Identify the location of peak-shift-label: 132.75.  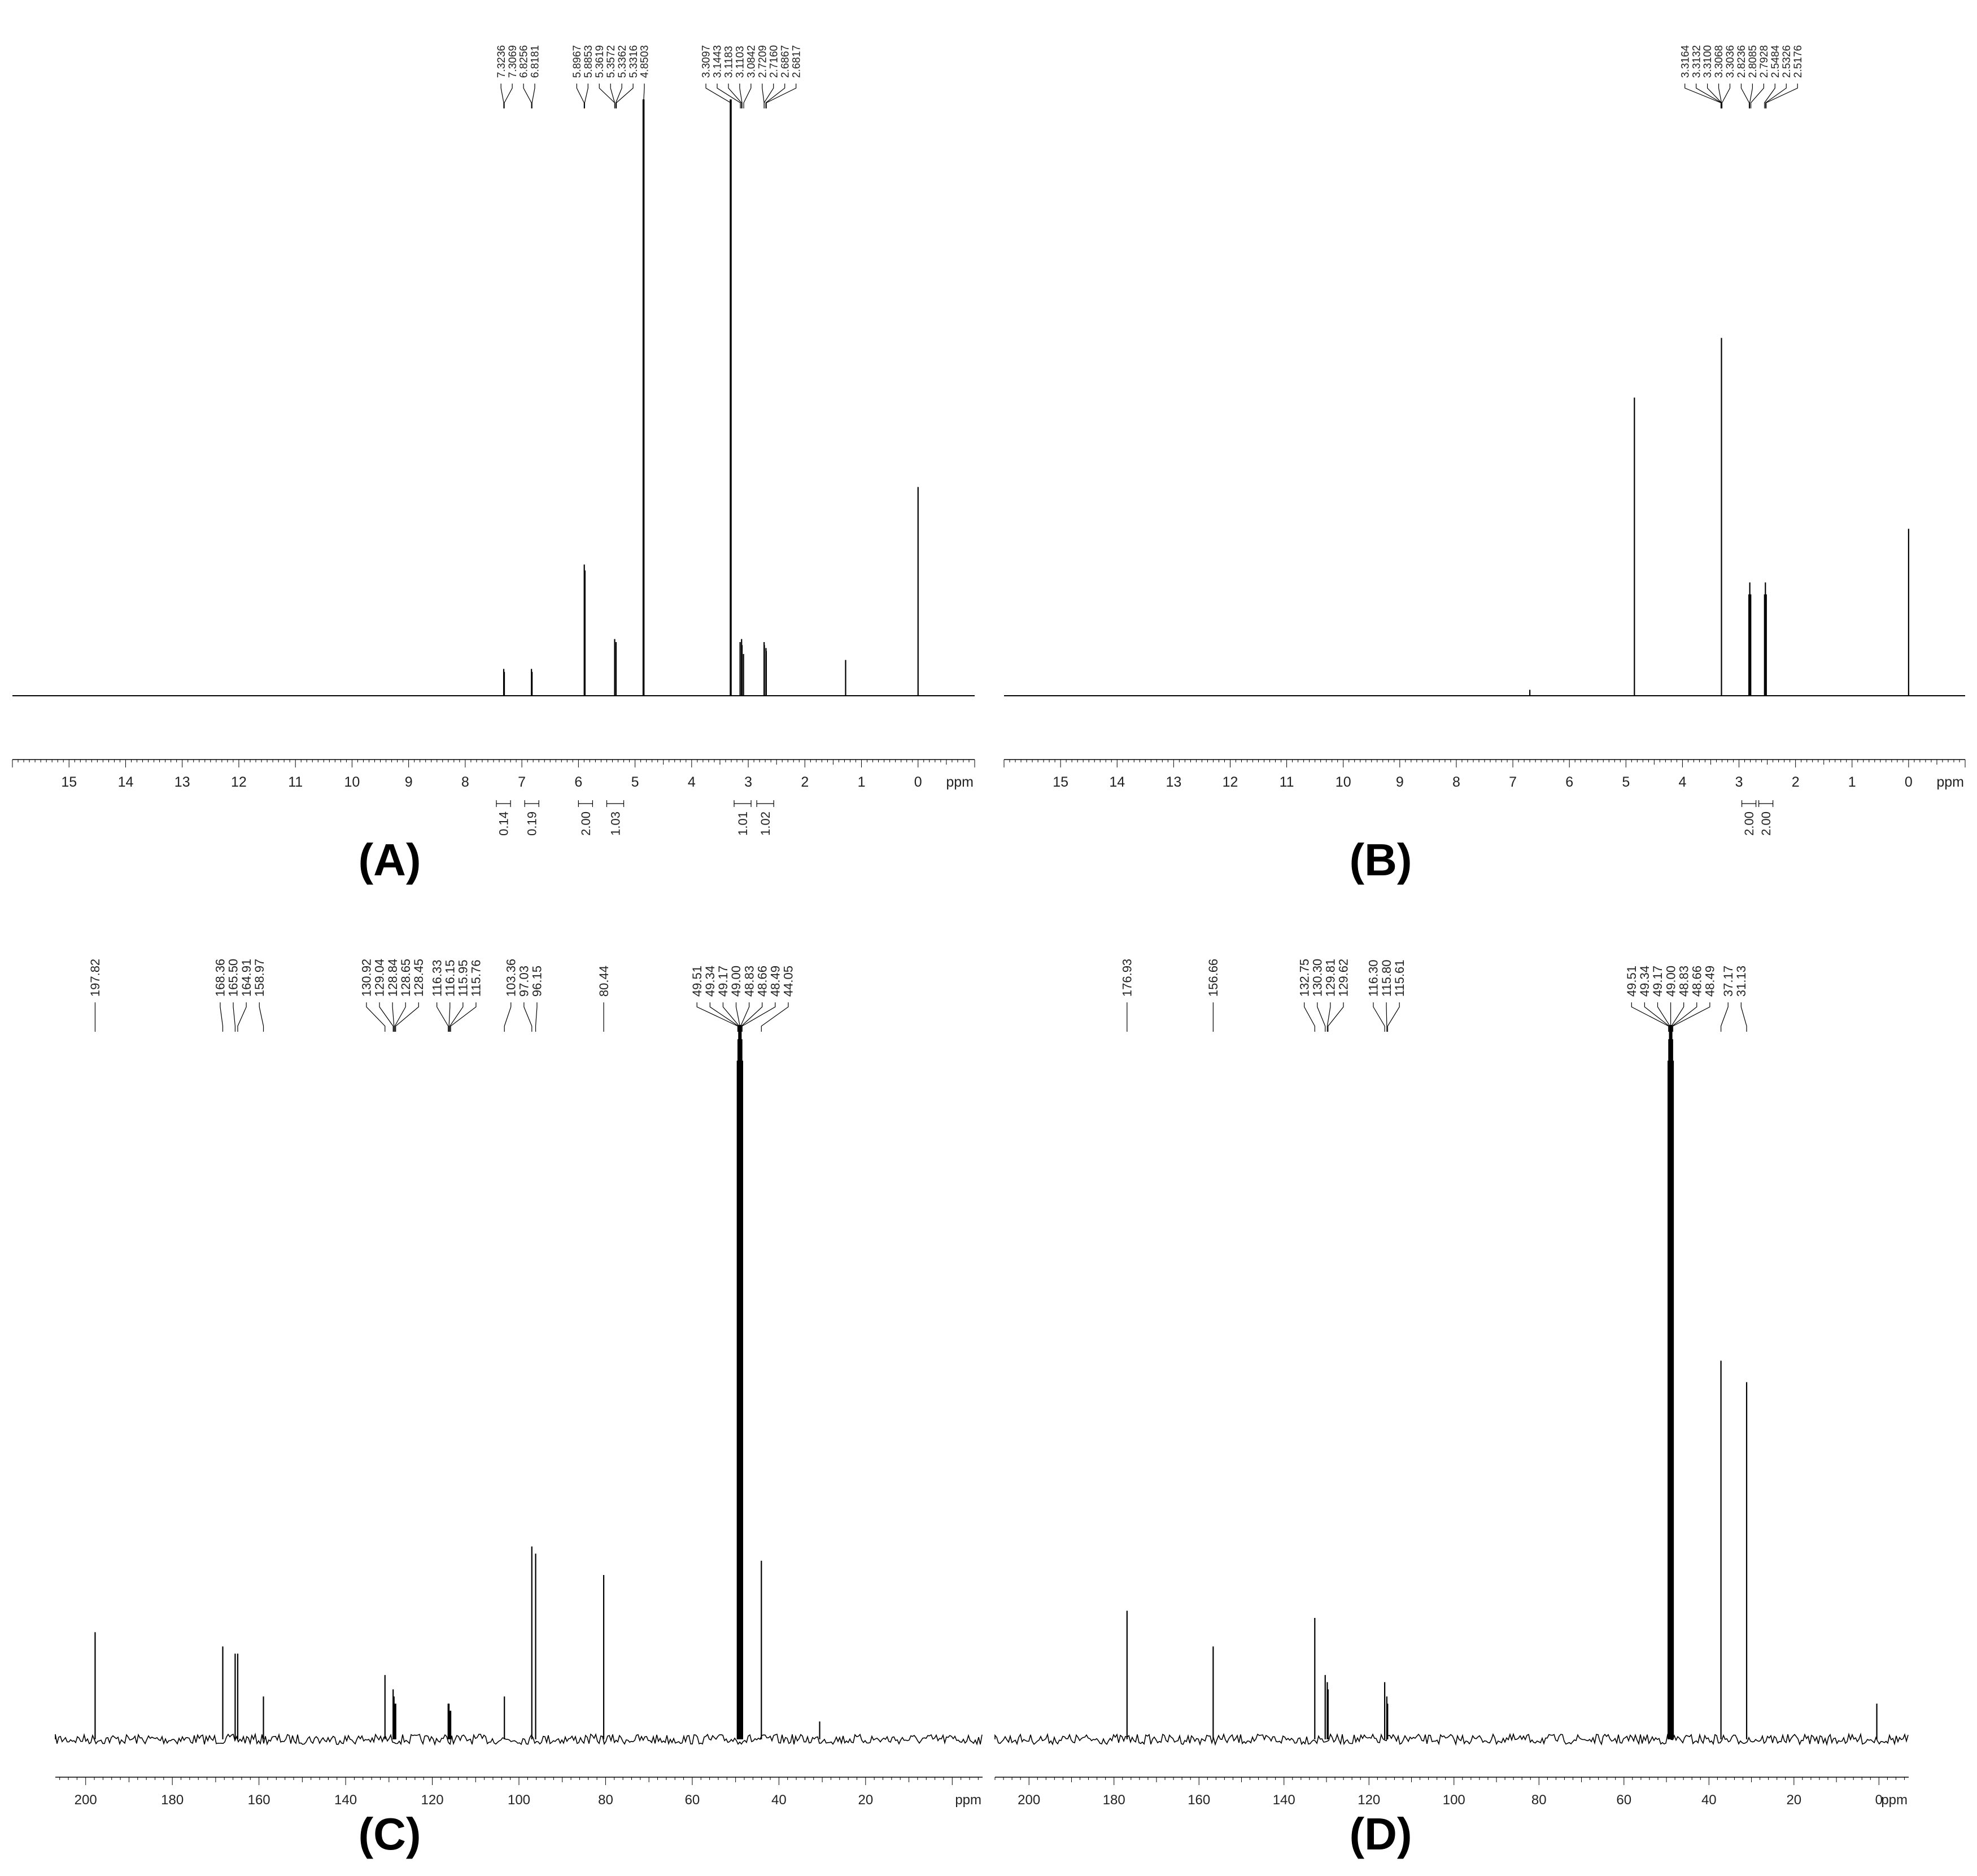
(1304, 978).